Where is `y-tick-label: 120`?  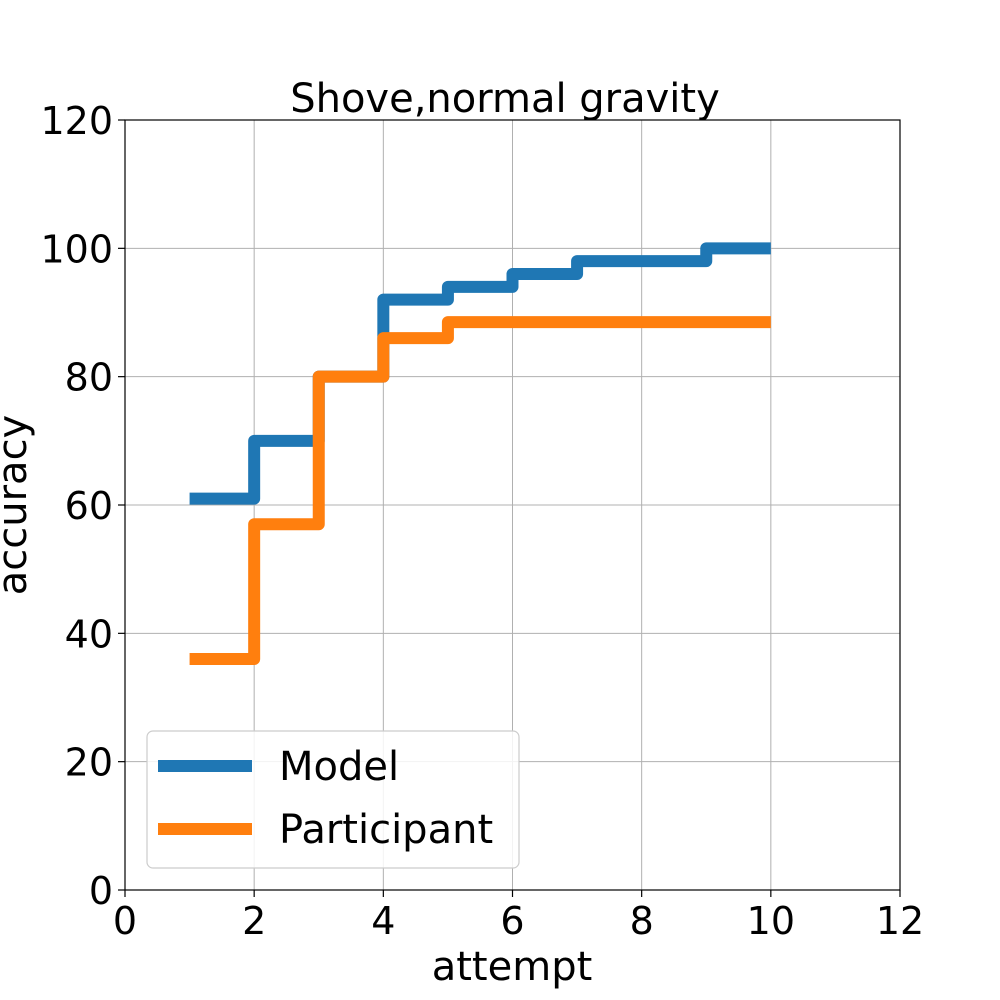
y-tick-label: 120 is located at coordinates (76, 121).